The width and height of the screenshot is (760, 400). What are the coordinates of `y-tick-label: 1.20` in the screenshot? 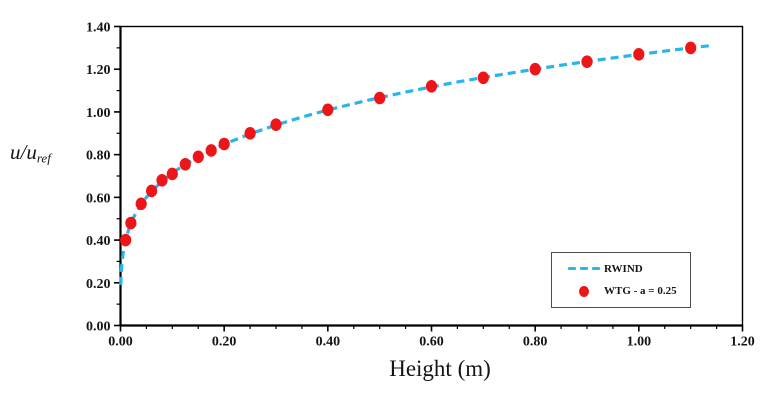 It's located at (98, 70).